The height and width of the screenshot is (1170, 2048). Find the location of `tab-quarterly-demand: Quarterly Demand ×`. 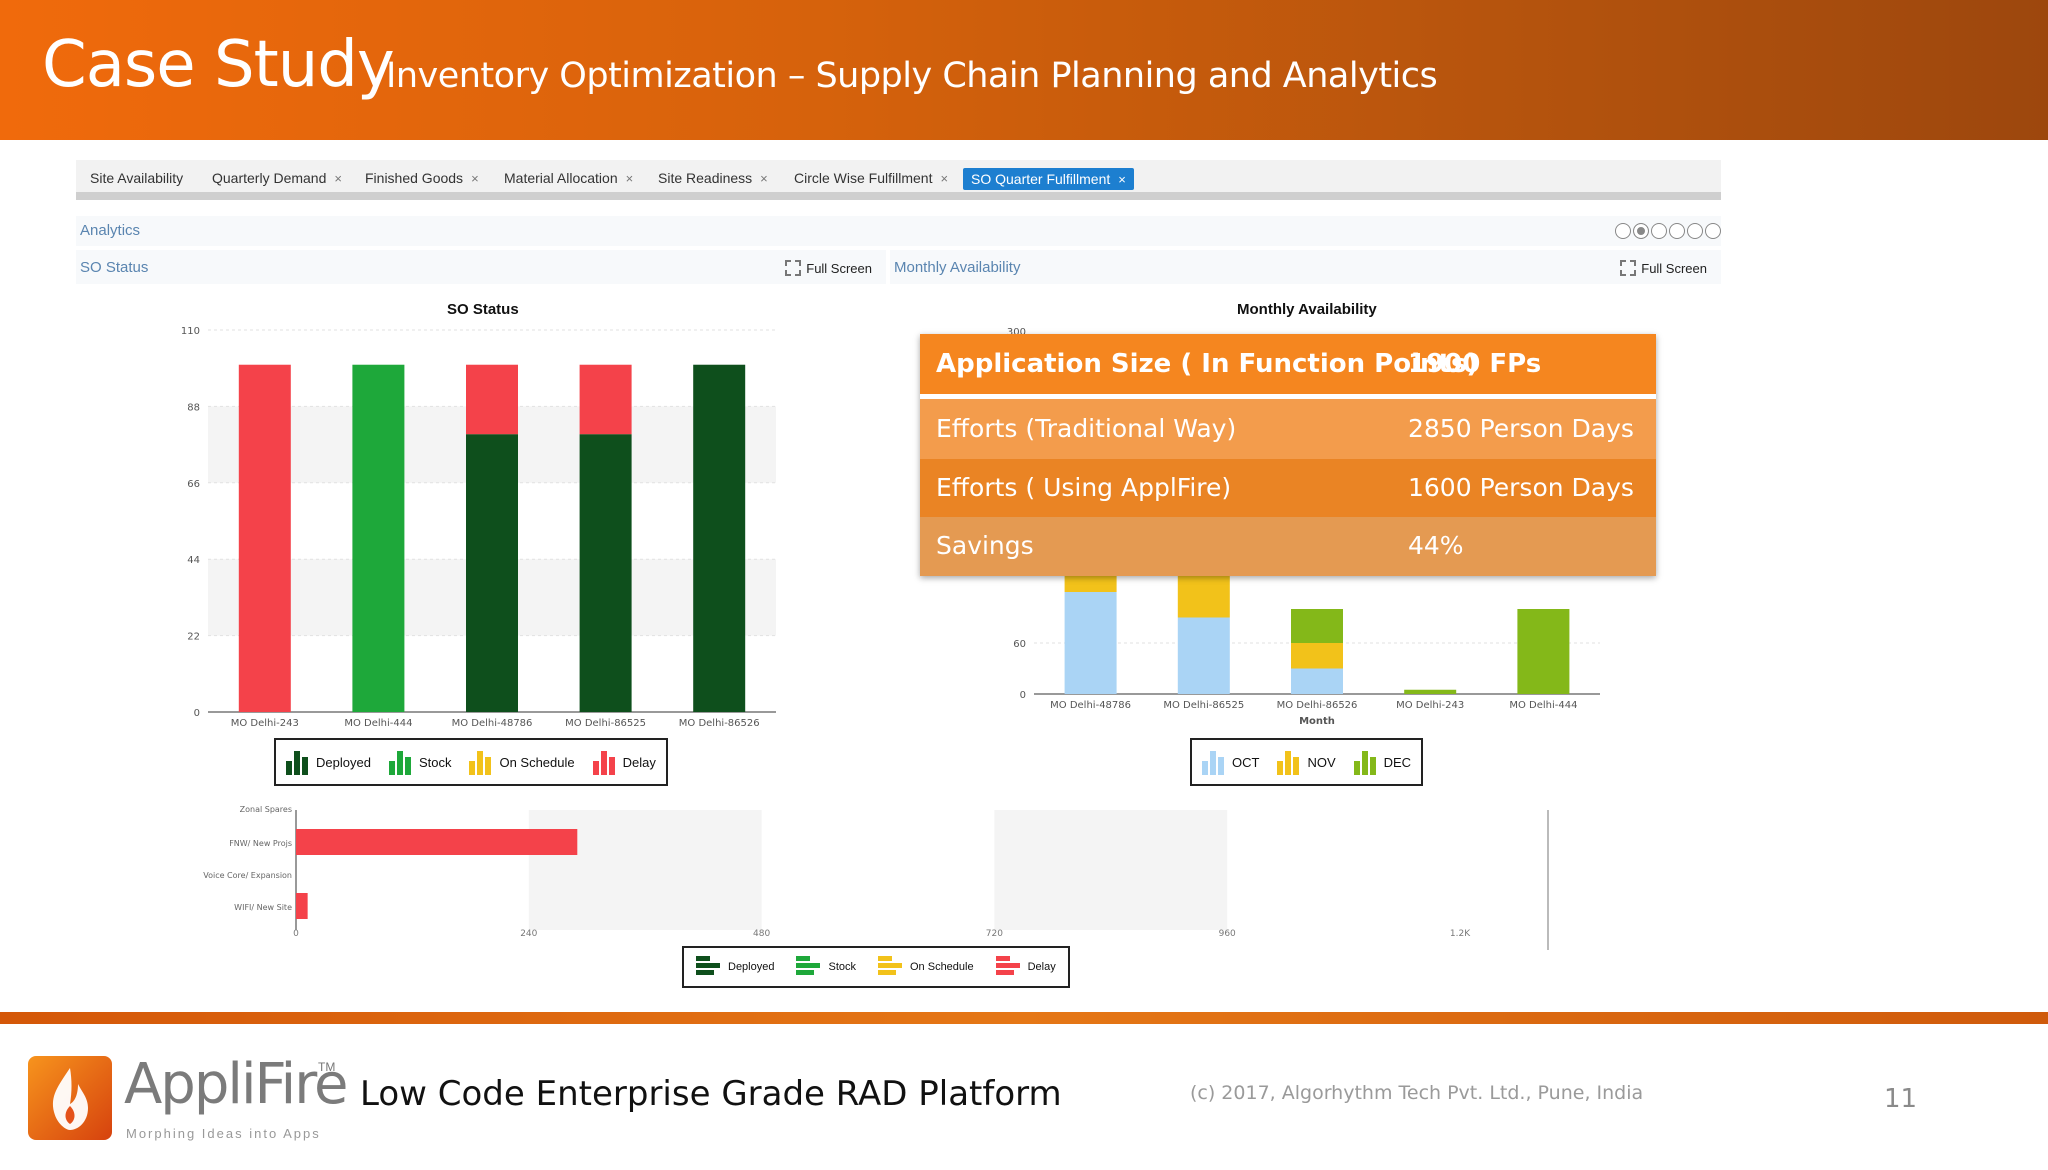

tab-quarterly-demand: Quarterly Demand × is located at coordinates (277, 178).